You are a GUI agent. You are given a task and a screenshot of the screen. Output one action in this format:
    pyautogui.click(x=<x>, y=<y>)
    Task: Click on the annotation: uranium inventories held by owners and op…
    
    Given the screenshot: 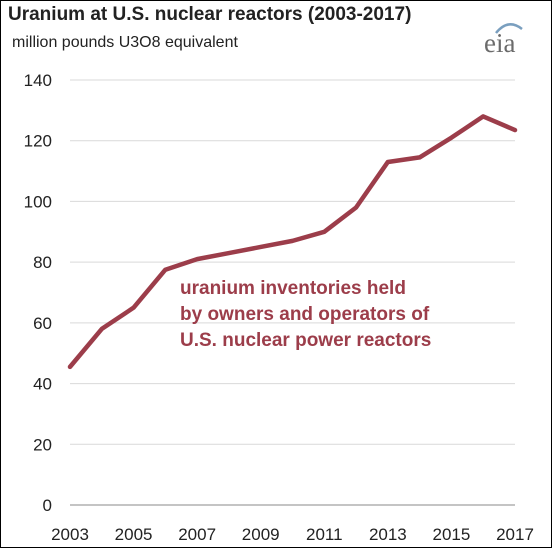 What is the action you would take?
    pyautogui.click(x=305, y=314)
    